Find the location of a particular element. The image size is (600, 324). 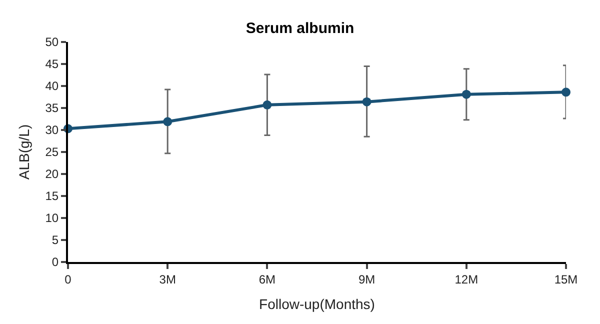

chart-title: Serum albumin is located at coordinates (300, 29).